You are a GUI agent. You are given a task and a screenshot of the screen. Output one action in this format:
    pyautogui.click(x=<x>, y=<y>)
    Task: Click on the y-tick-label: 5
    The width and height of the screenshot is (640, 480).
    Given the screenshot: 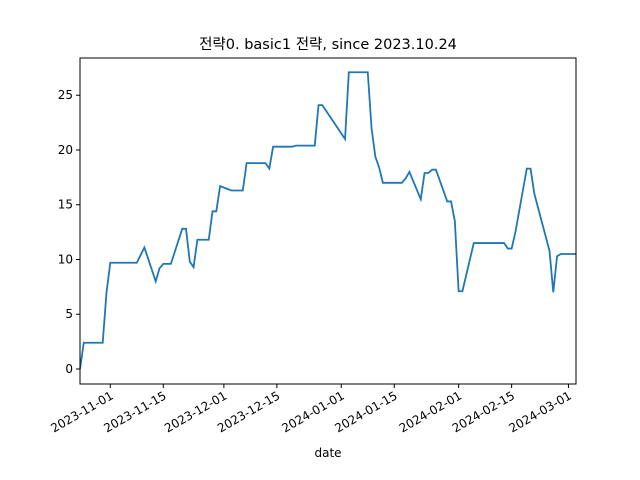 What is the action you would take?
    pyautogui.click(x=69, y=314)
    